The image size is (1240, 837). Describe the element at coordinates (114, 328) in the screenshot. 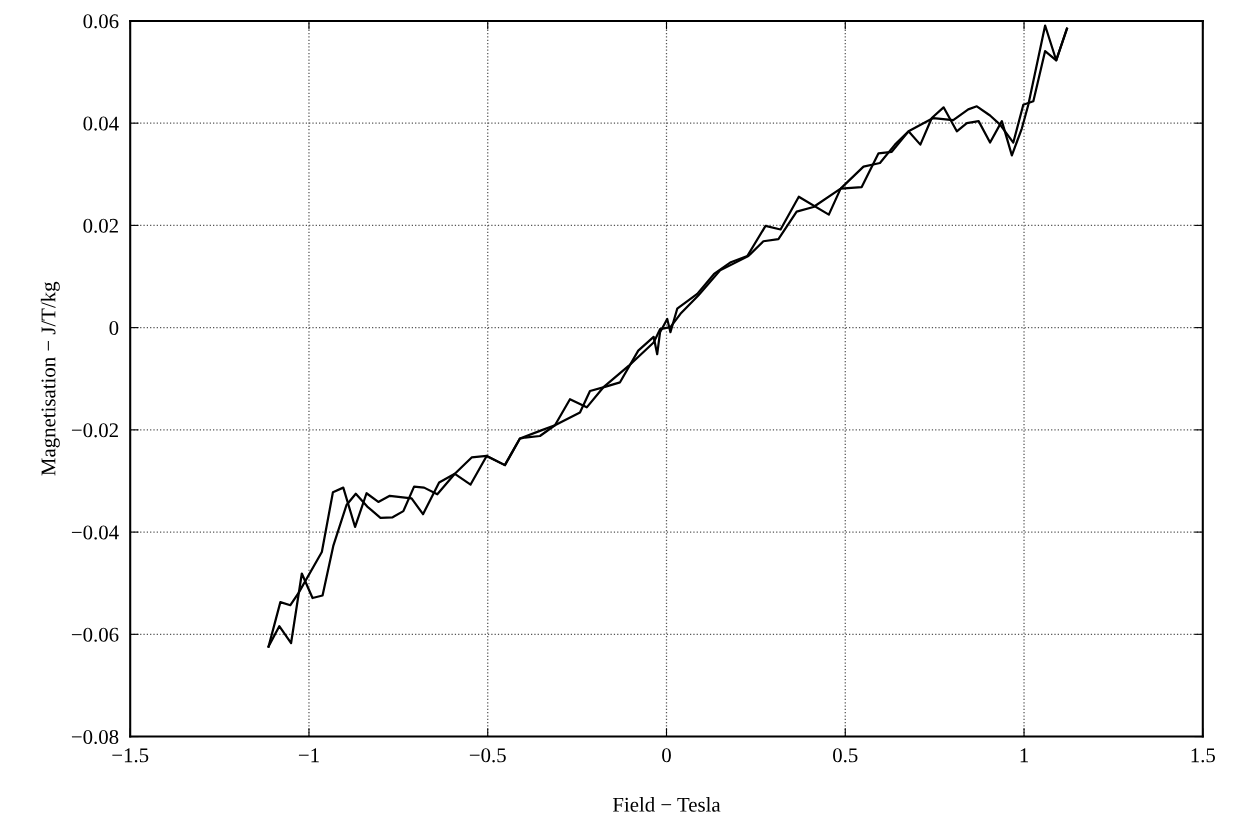

I see `y-tick-label: 0` at that location.